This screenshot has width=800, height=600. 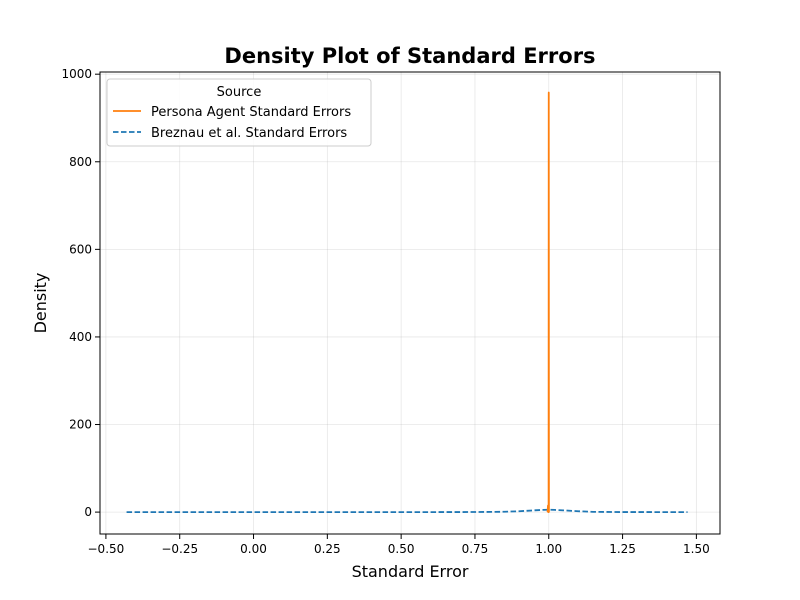 What do you see at coordinates (239, 92) in the screenshot?
I see `legend-title: Source` at bounding box center [239, 92].